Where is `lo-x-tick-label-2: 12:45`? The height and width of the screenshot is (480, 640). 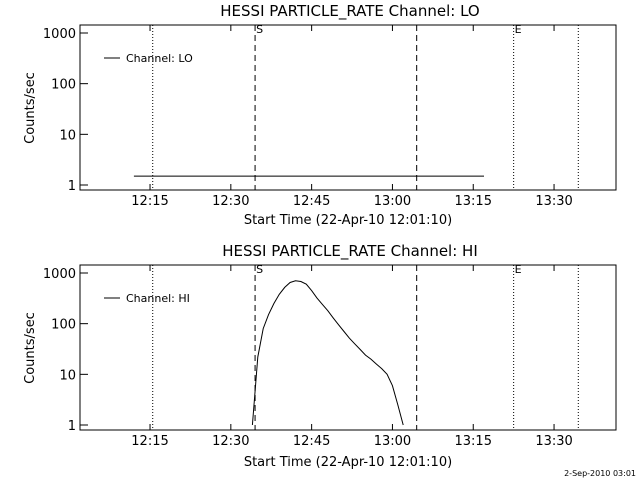
lo-x-tick-label-2: 12:45 is located at coordinates (311, 201).